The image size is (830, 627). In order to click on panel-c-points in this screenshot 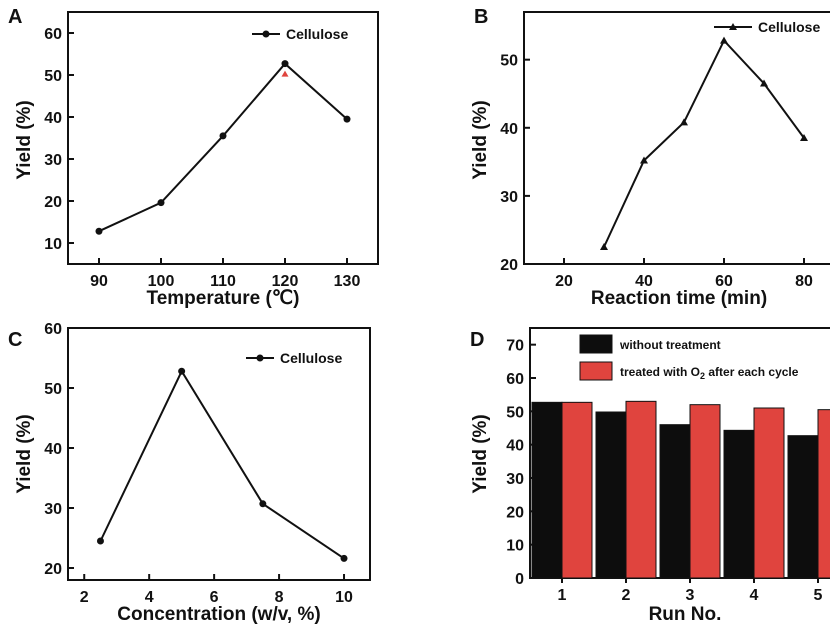, I will do `click(222, 464)`.